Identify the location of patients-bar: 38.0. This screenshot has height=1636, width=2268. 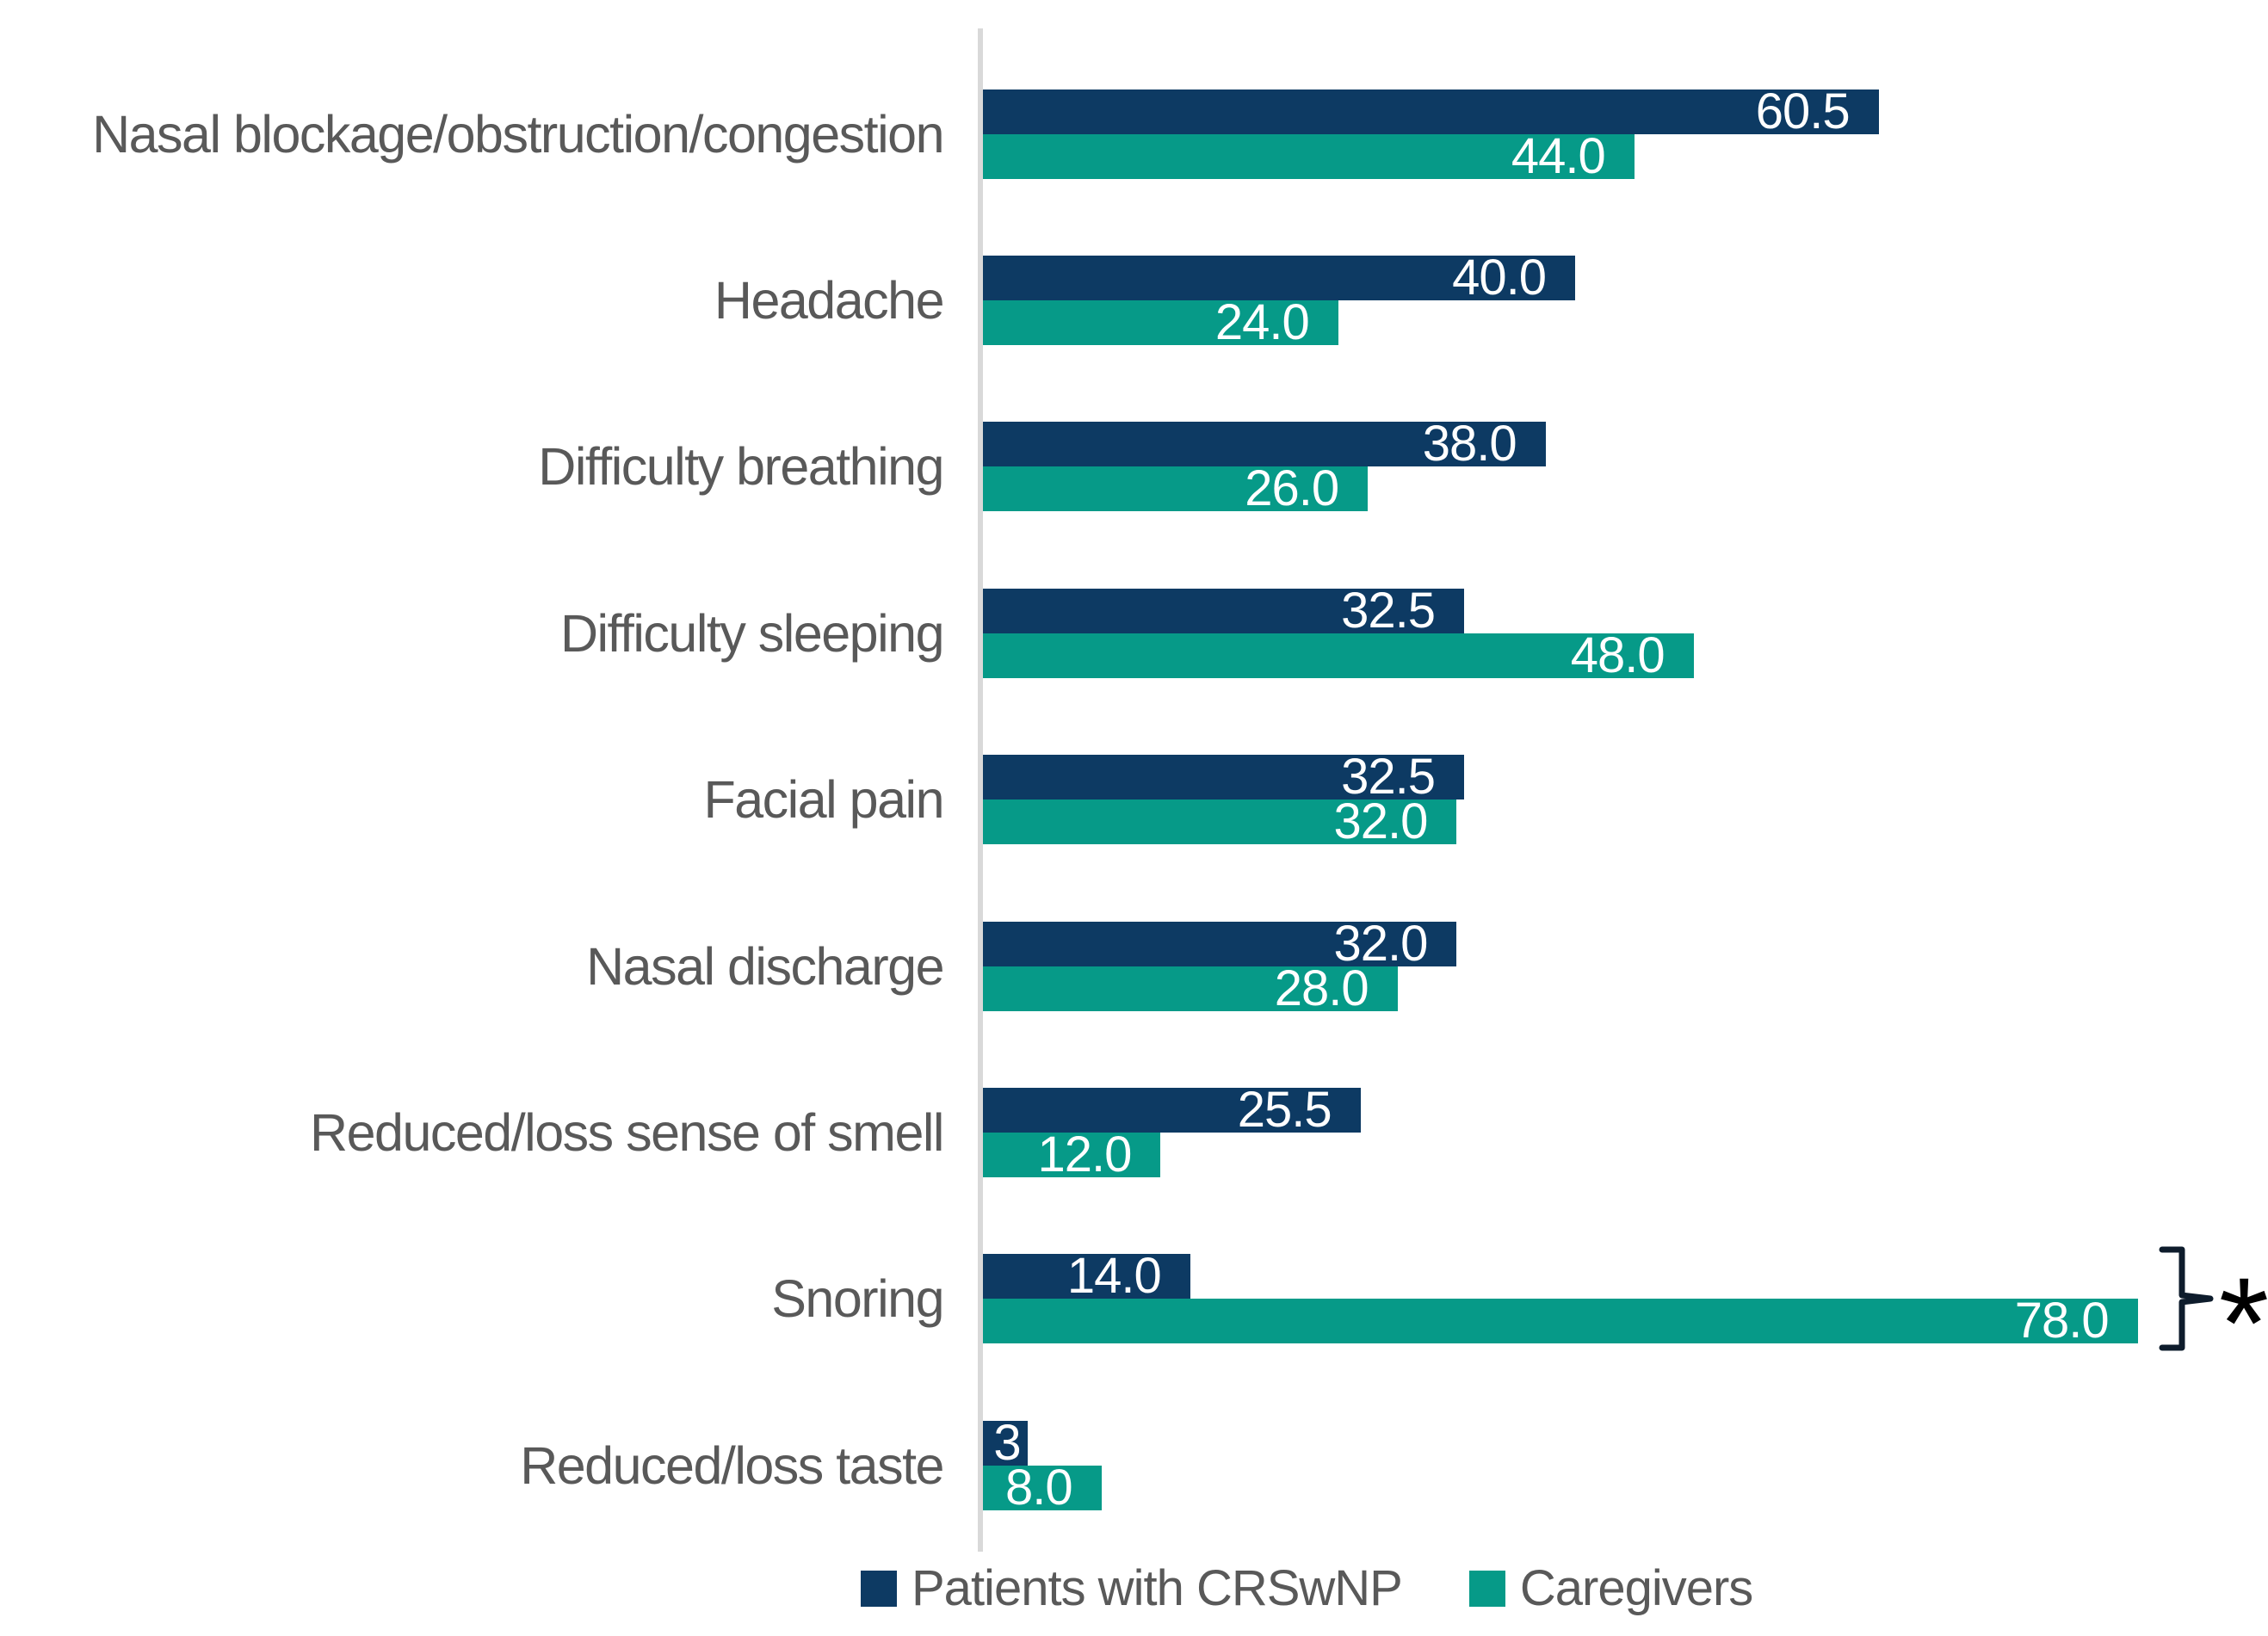
(1264, 444).